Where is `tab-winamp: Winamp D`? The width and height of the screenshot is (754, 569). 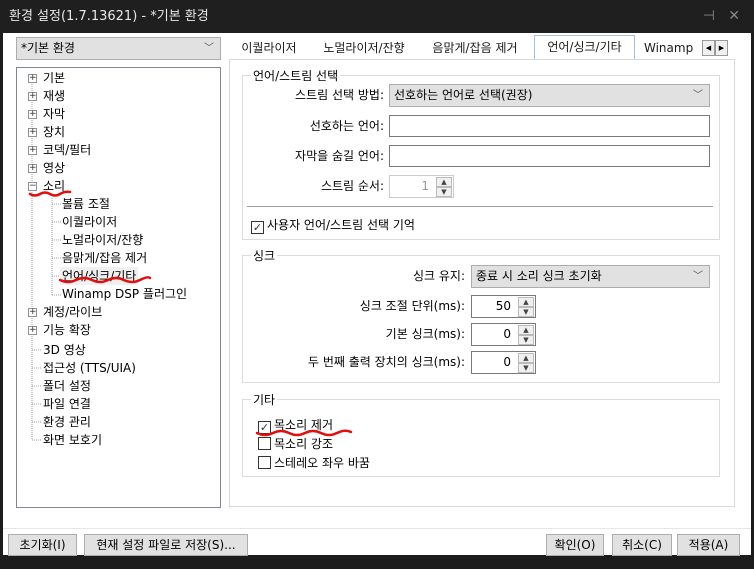
tab-winamp: Winamp D is located at coordinates (669, 48).